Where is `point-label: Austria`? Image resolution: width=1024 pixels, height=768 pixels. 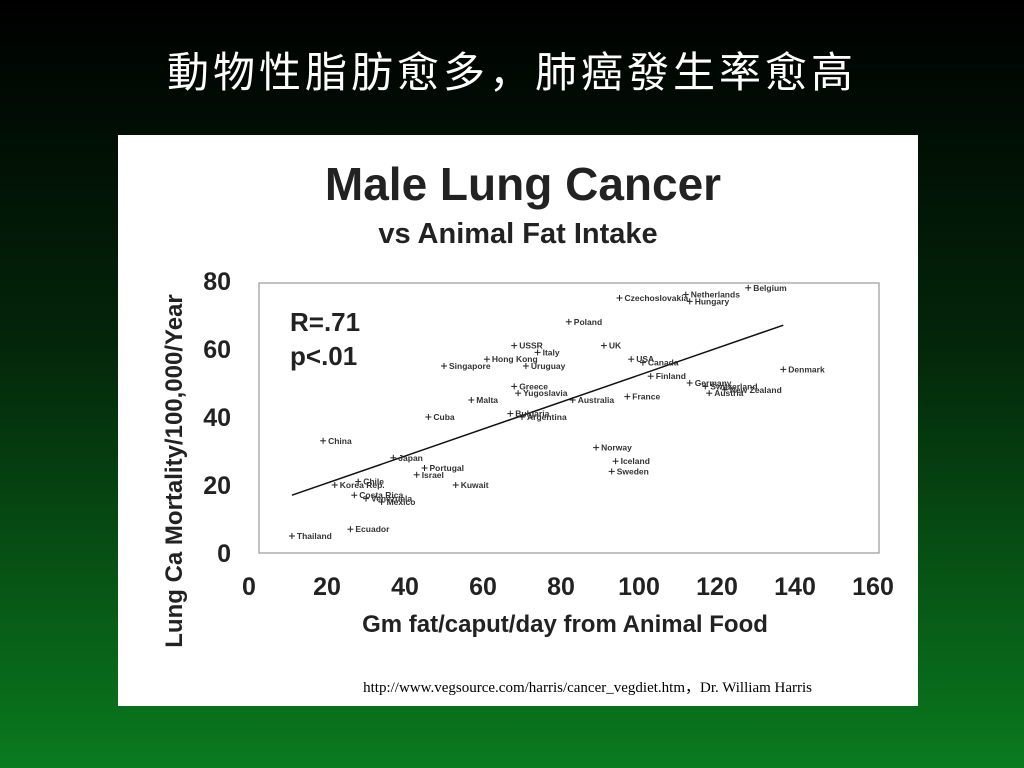 point-label: Austria is located at coordinates (729, 393).